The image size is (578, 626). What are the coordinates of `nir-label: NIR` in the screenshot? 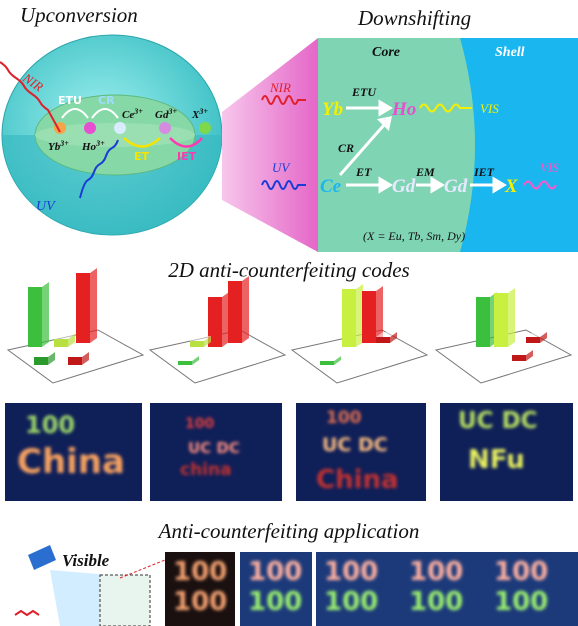 It's located at (280, 87).